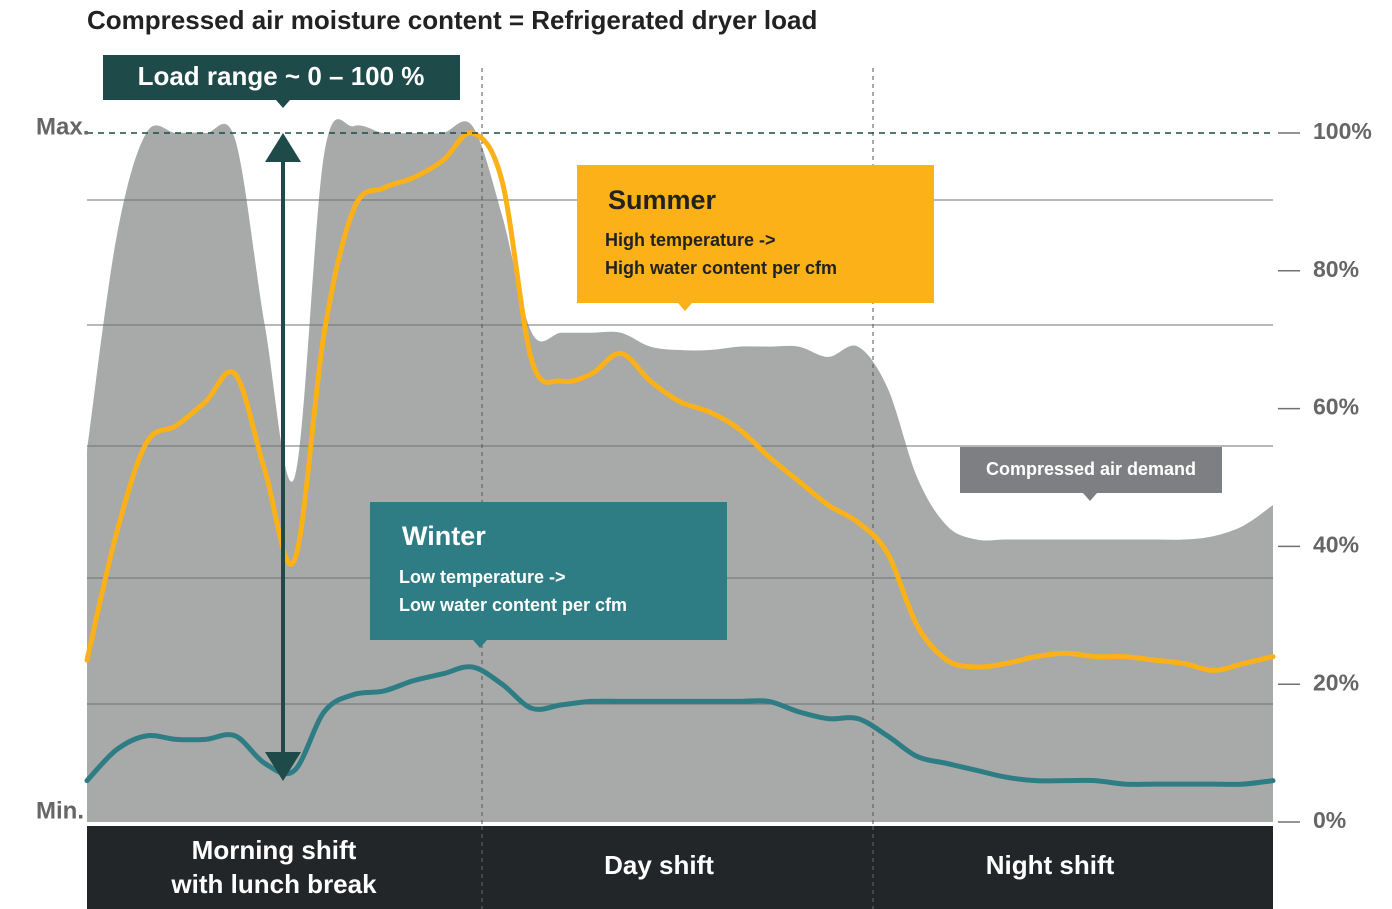 Image resolution: width=1392 pixels, height=909 pixels. Describe the element at coordinates (60, 810) in the screenshot. I see `min-label: Min.` at that location.